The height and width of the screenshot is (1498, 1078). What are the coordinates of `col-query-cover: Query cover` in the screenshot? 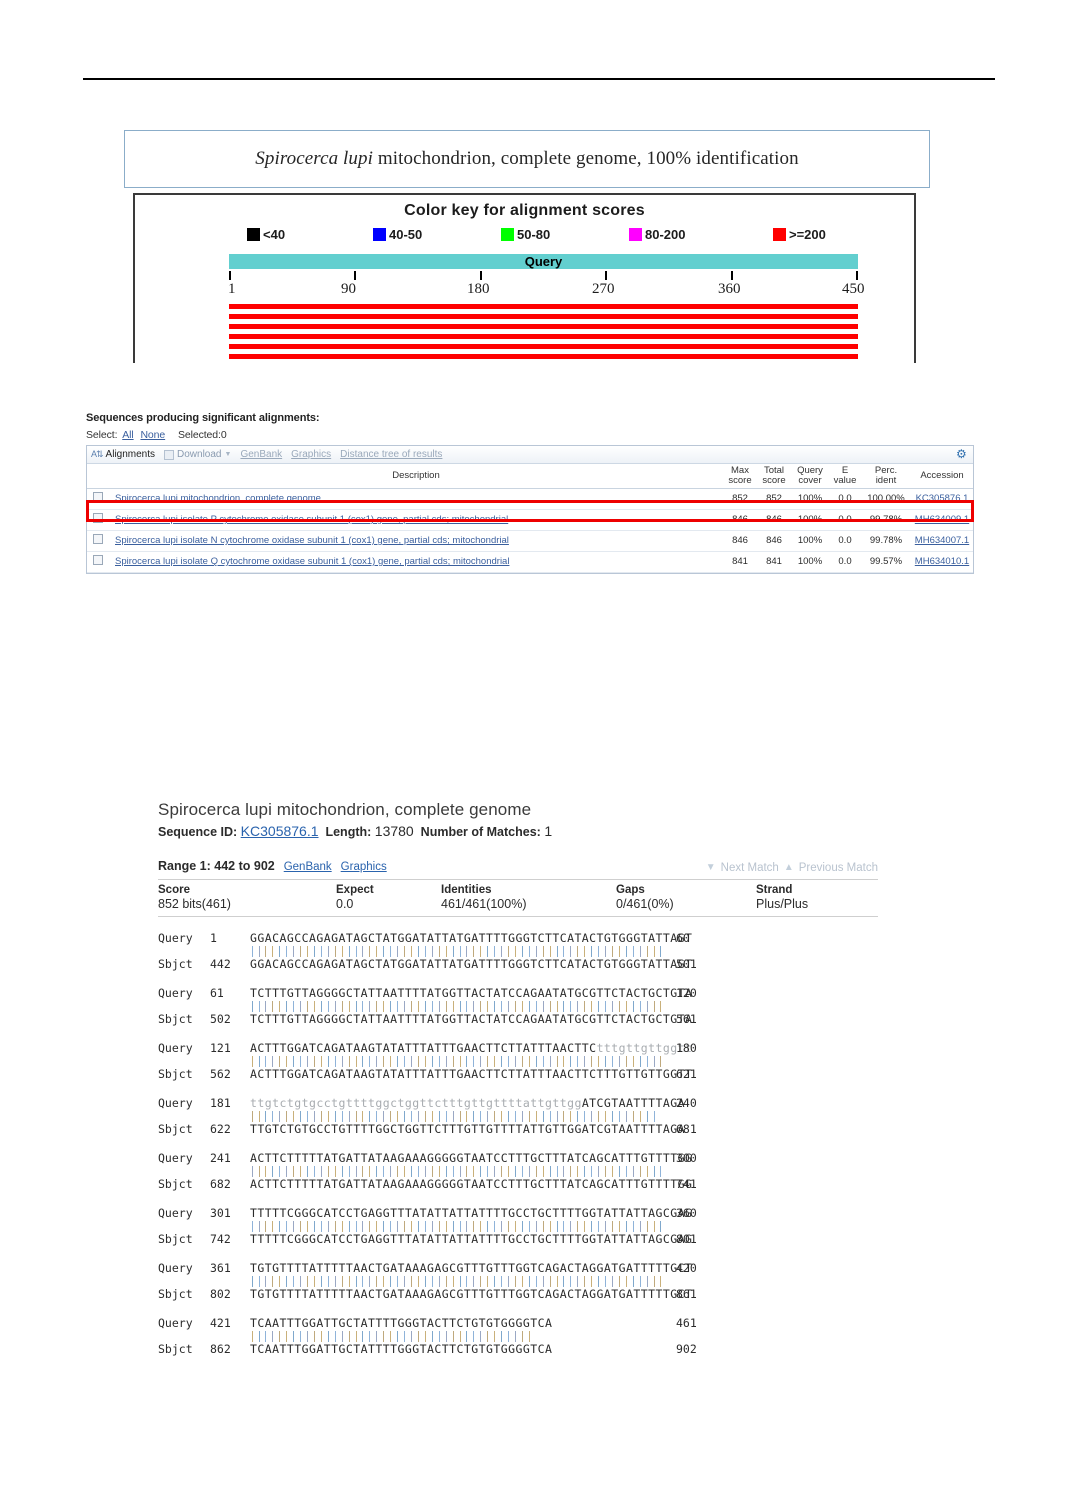 It's located at (810, 476).